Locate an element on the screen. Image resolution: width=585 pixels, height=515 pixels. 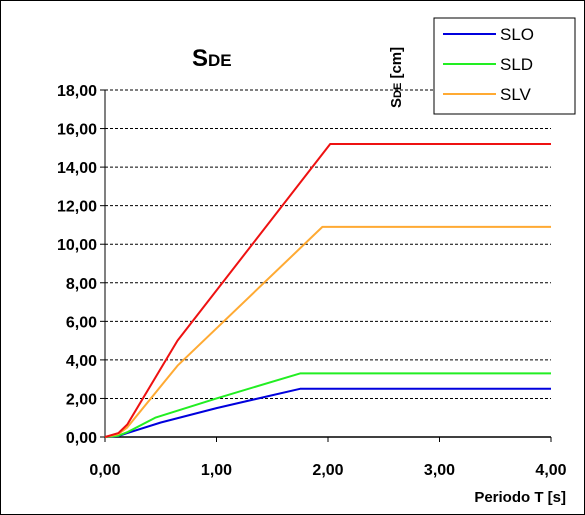
y-tick-label: 16,00 is located at coordinates (77, 130).